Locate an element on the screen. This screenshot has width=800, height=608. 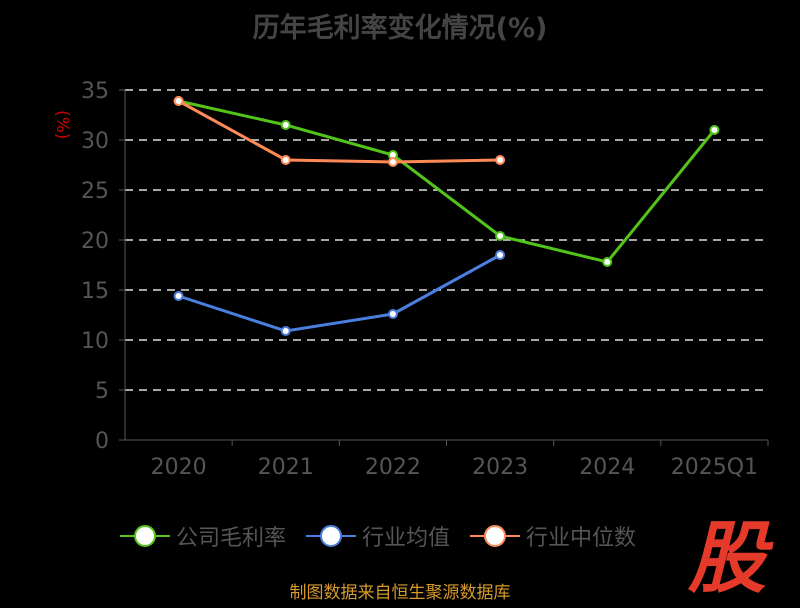
y-tick-label: 30 is located at coordinates (95, 141).